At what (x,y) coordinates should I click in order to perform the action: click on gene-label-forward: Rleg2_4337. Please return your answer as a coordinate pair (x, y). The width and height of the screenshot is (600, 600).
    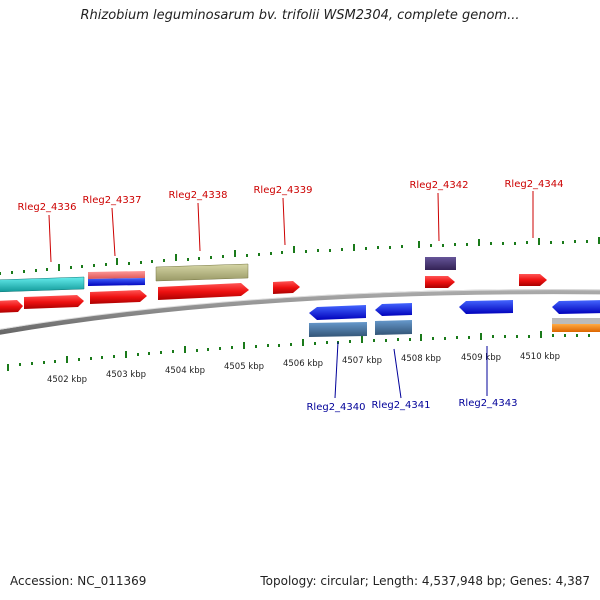
    Looking at the image, I should click on (111, 200).